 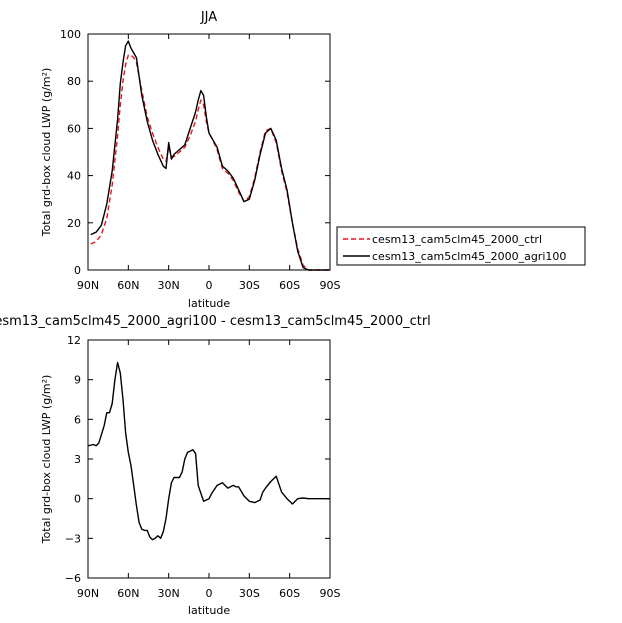 I want to click on bottom-y-tick-label: 6, so click(x=77, y=419).